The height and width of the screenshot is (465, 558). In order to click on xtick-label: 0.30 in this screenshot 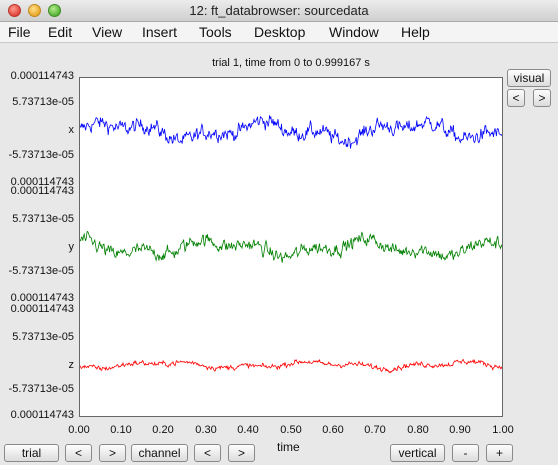, I will do `click(206, 430)`.